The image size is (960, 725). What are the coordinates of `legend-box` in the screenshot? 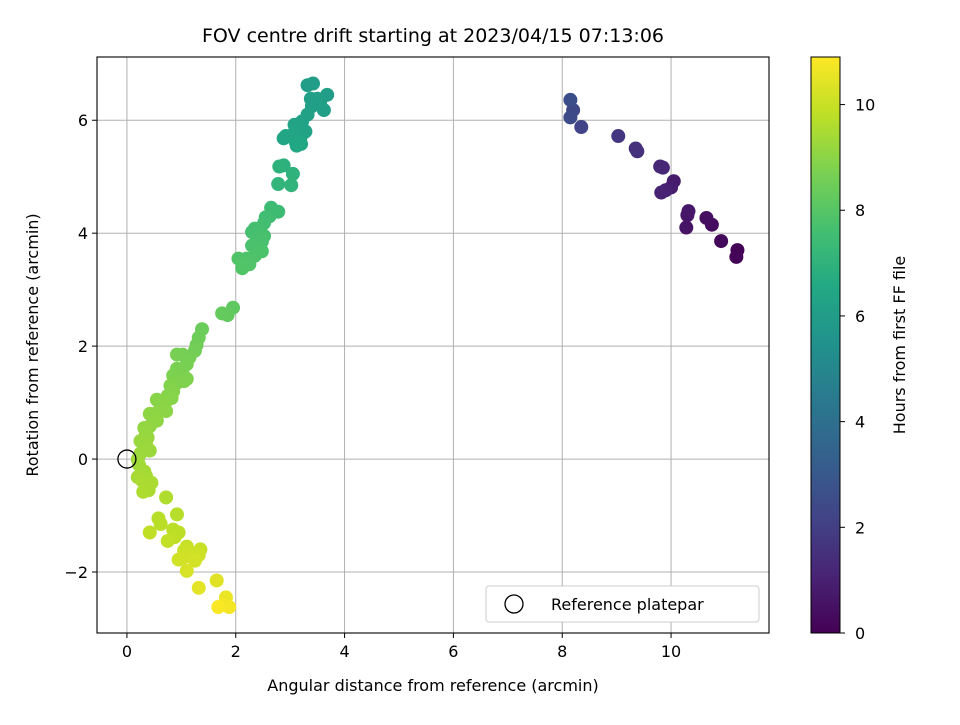 It's located at (622, 604).